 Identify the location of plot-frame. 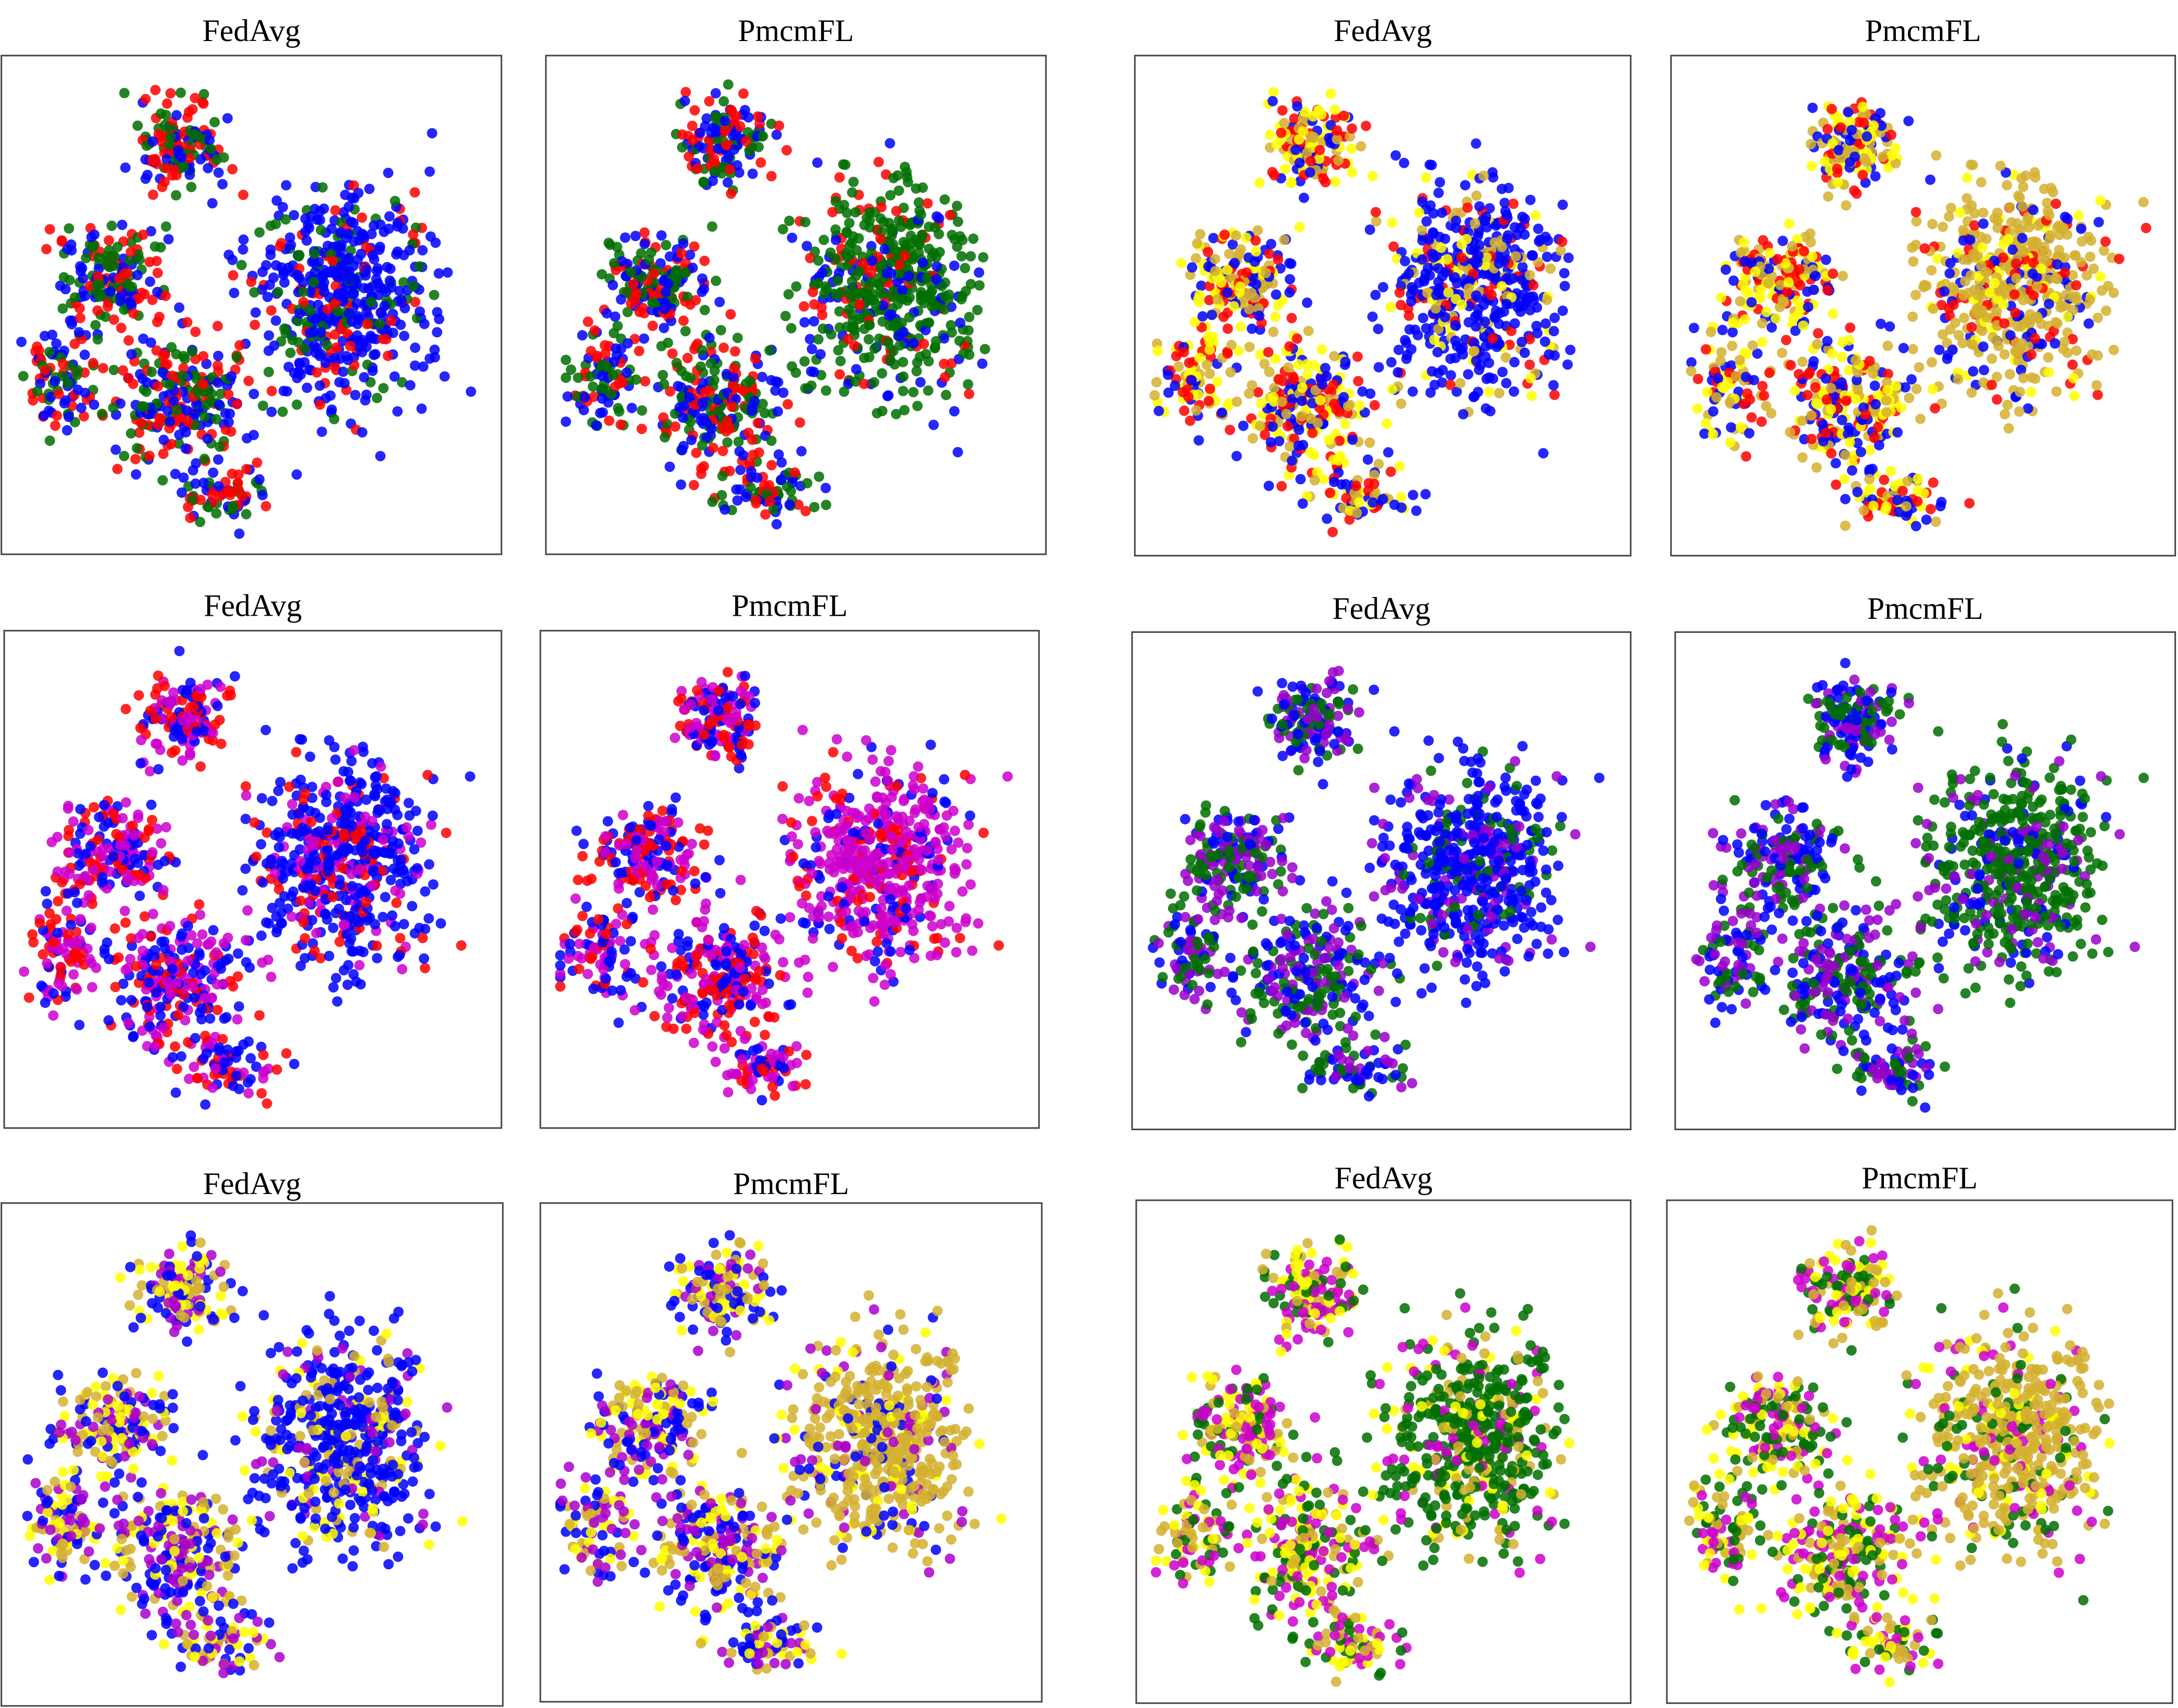
(252, 305).